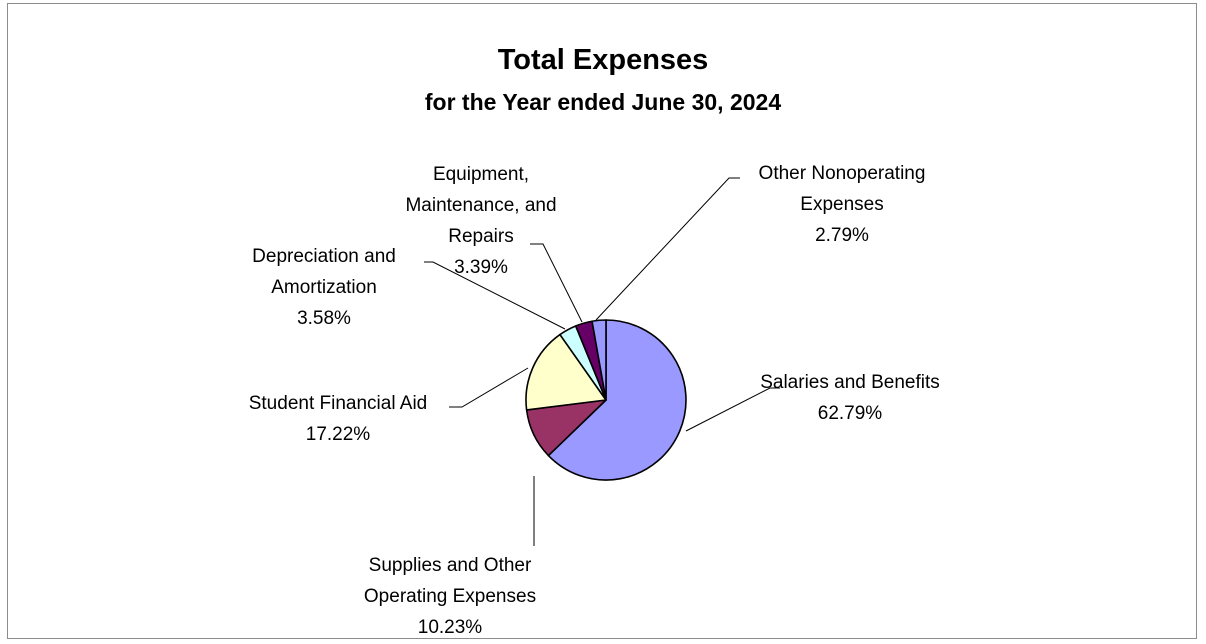 This screenshot has height=644, width=1206. Describe the element at coordinates (842, 235) in the screenshot. I see `slice-value-label: 2.79%` at that location.